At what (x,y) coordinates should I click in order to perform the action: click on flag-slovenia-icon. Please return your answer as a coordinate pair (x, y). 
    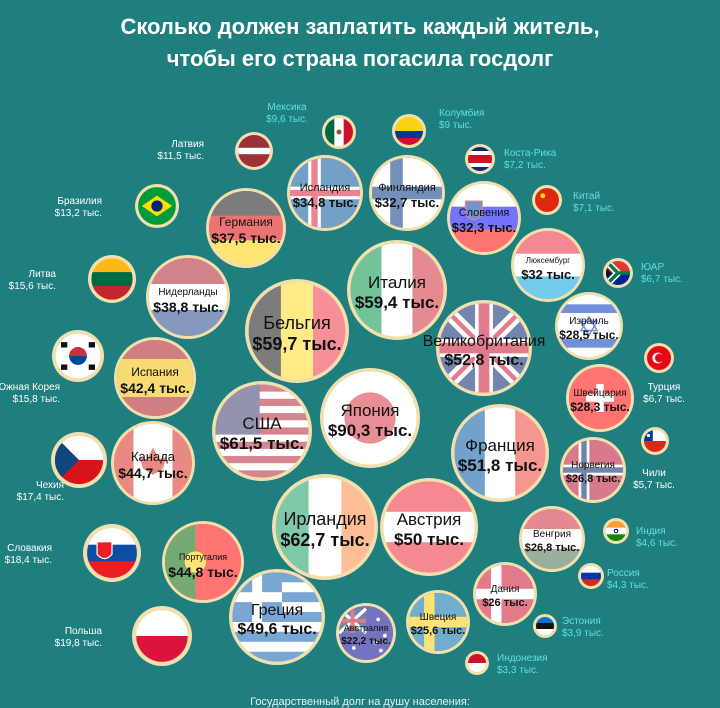
    Looking at the image, I should click on (484, 218).